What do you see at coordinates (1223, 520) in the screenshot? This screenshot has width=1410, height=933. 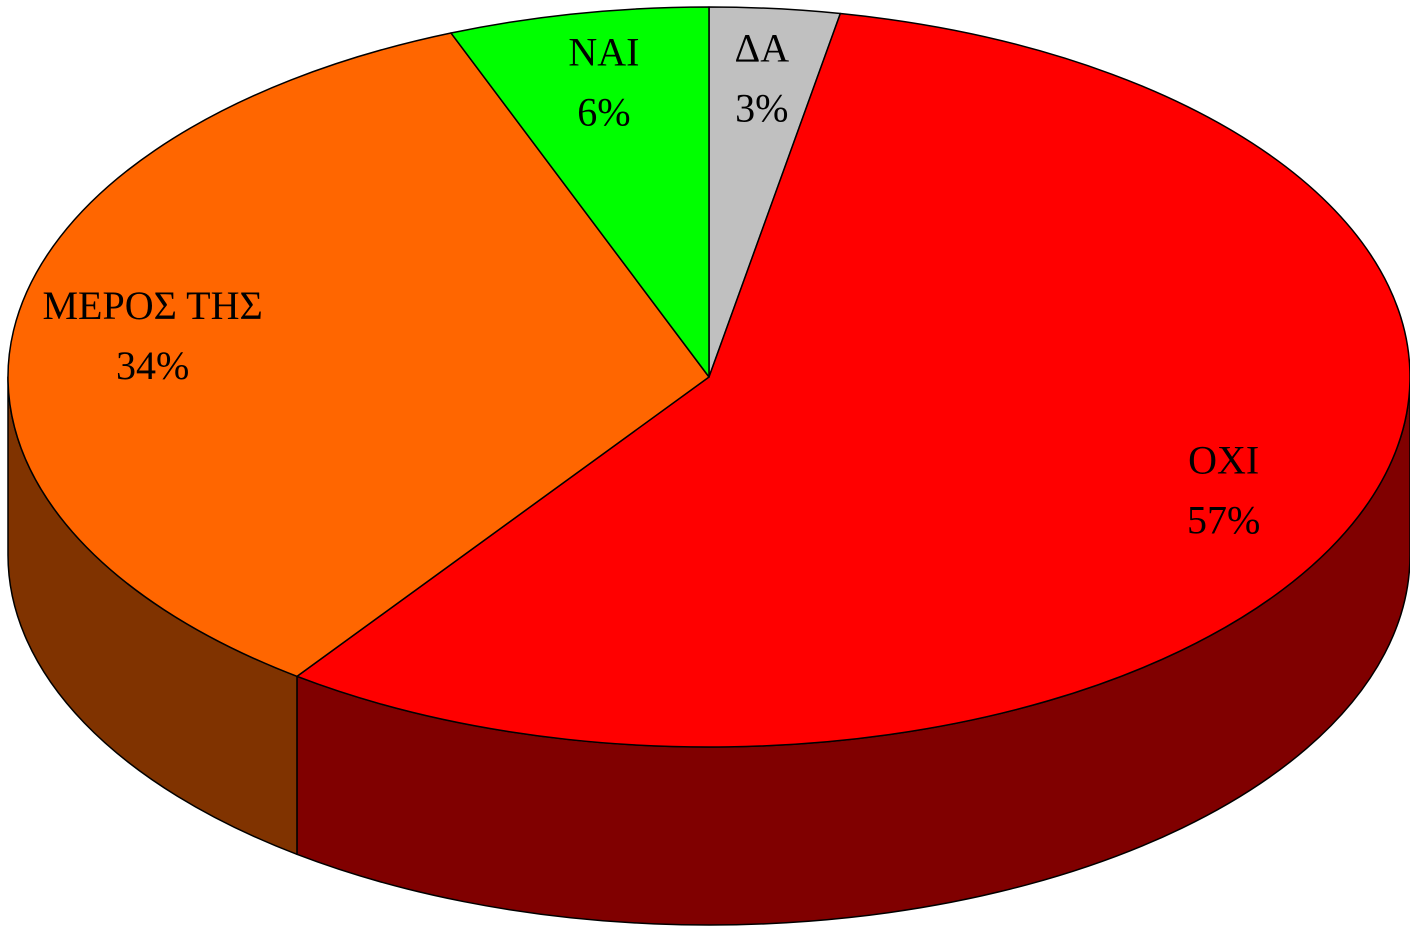 I see `slice-value-label: 57%` at bounding box center [1223, 520].